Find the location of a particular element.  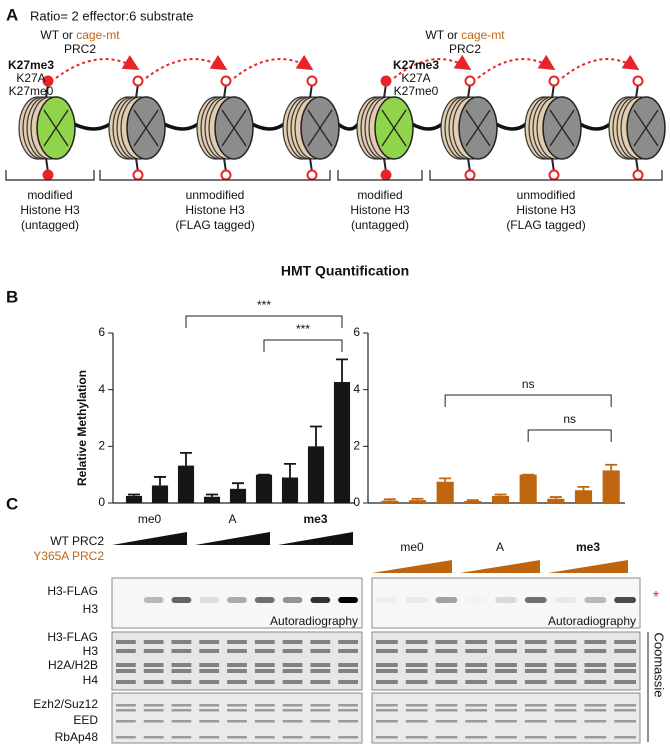

significance-bracket is located at coordinates (264, 321).